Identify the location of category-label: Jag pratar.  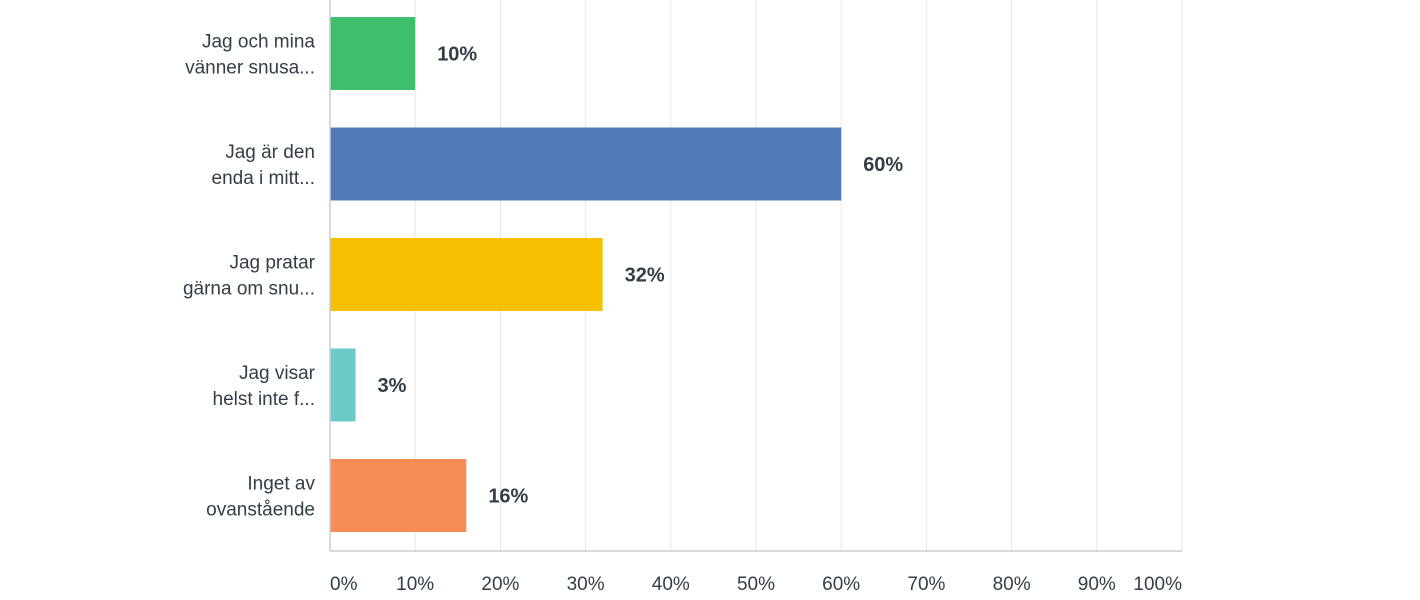
(272, 263).